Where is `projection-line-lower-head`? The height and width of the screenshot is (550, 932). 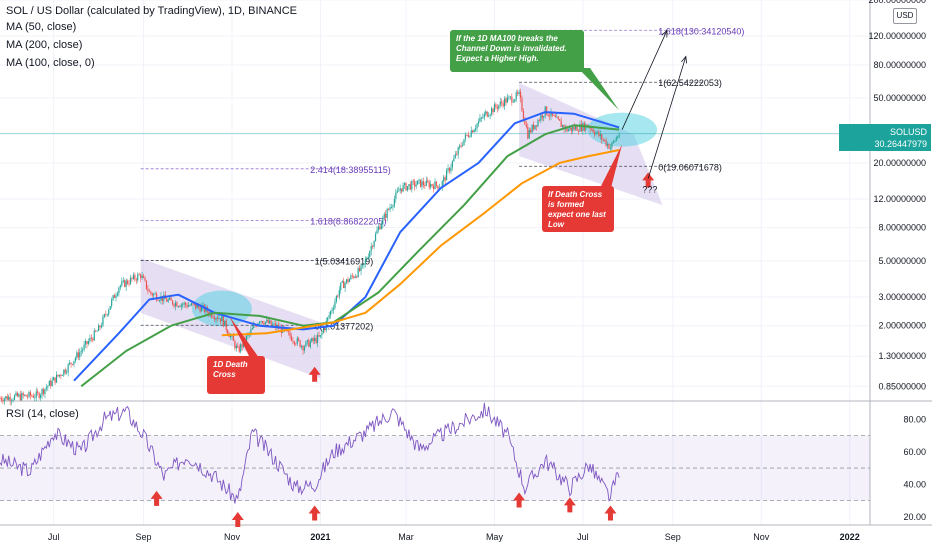 projection-line-lower-head is located at coordinates (684, 59).